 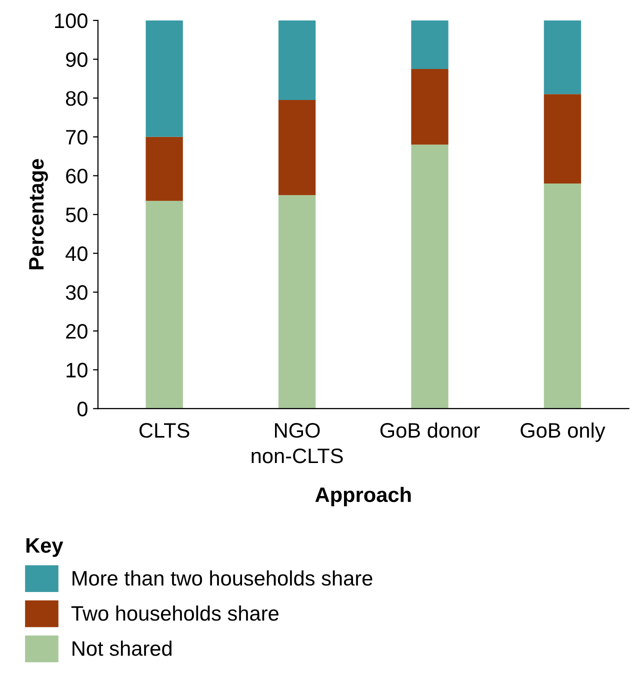 I want to click on x-tick-label: GoB donor, so click(x=430, y=430).